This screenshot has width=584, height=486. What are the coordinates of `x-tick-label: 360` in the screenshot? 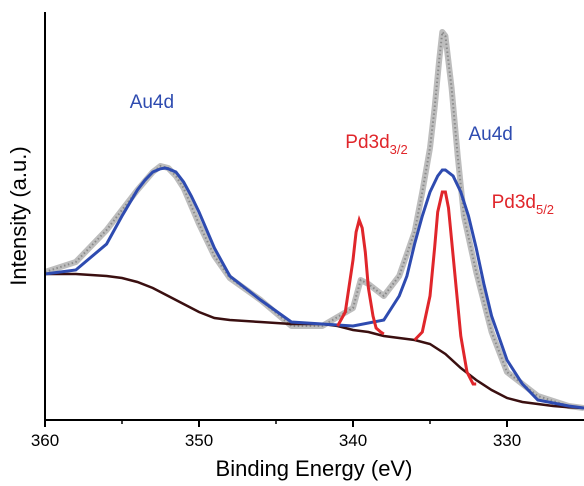 It's located at (45, 440).